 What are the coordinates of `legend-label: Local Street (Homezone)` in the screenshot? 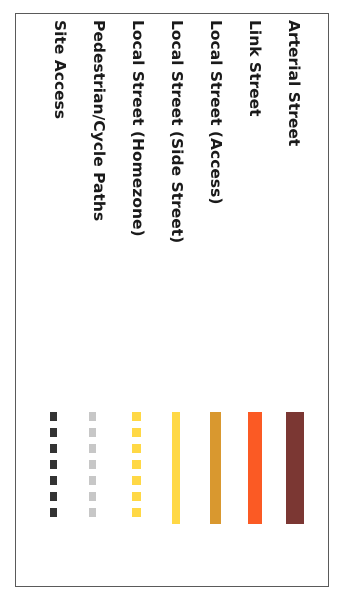 It's located at (138, 128).